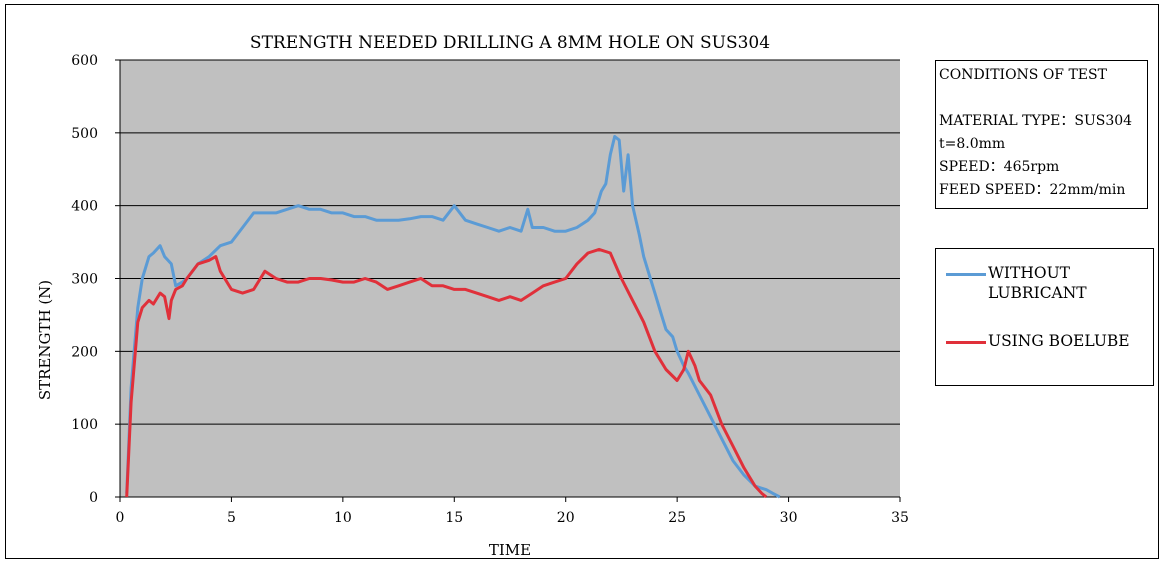 This screenshot has width=1164, height=563. Describe the element at coordinates (789, 518) in the screenshot. I see `x-tick-label-30: 30` at that location.